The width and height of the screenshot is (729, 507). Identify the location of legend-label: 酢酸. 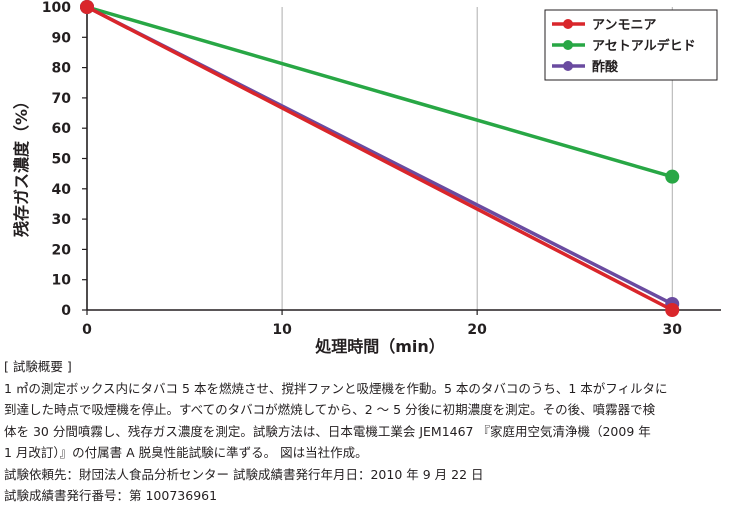
(605, 67).